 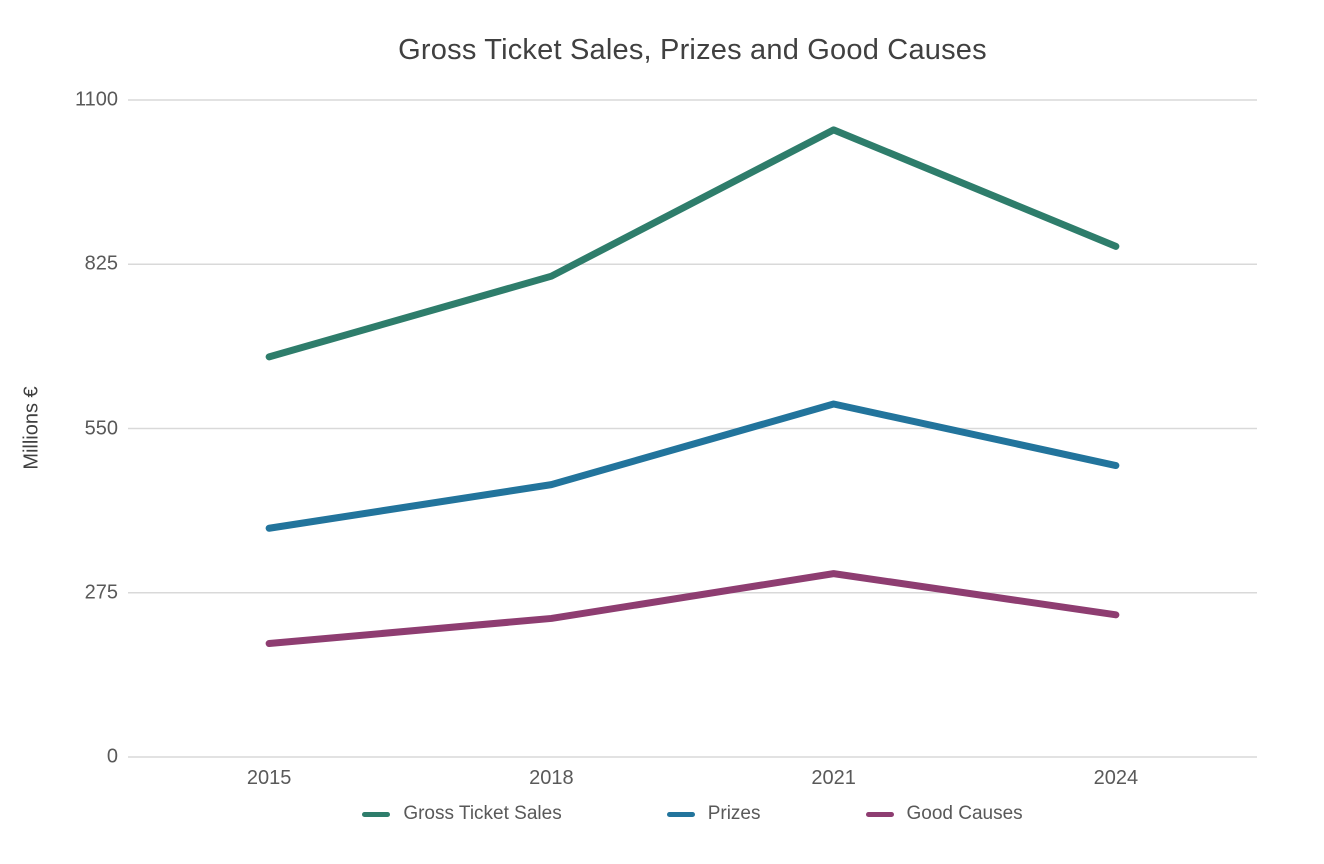 What do you see at coordinates (112, 756) in the screenshot?
I see `y-tick-label-0: 0` at bounding box center [112, 756].